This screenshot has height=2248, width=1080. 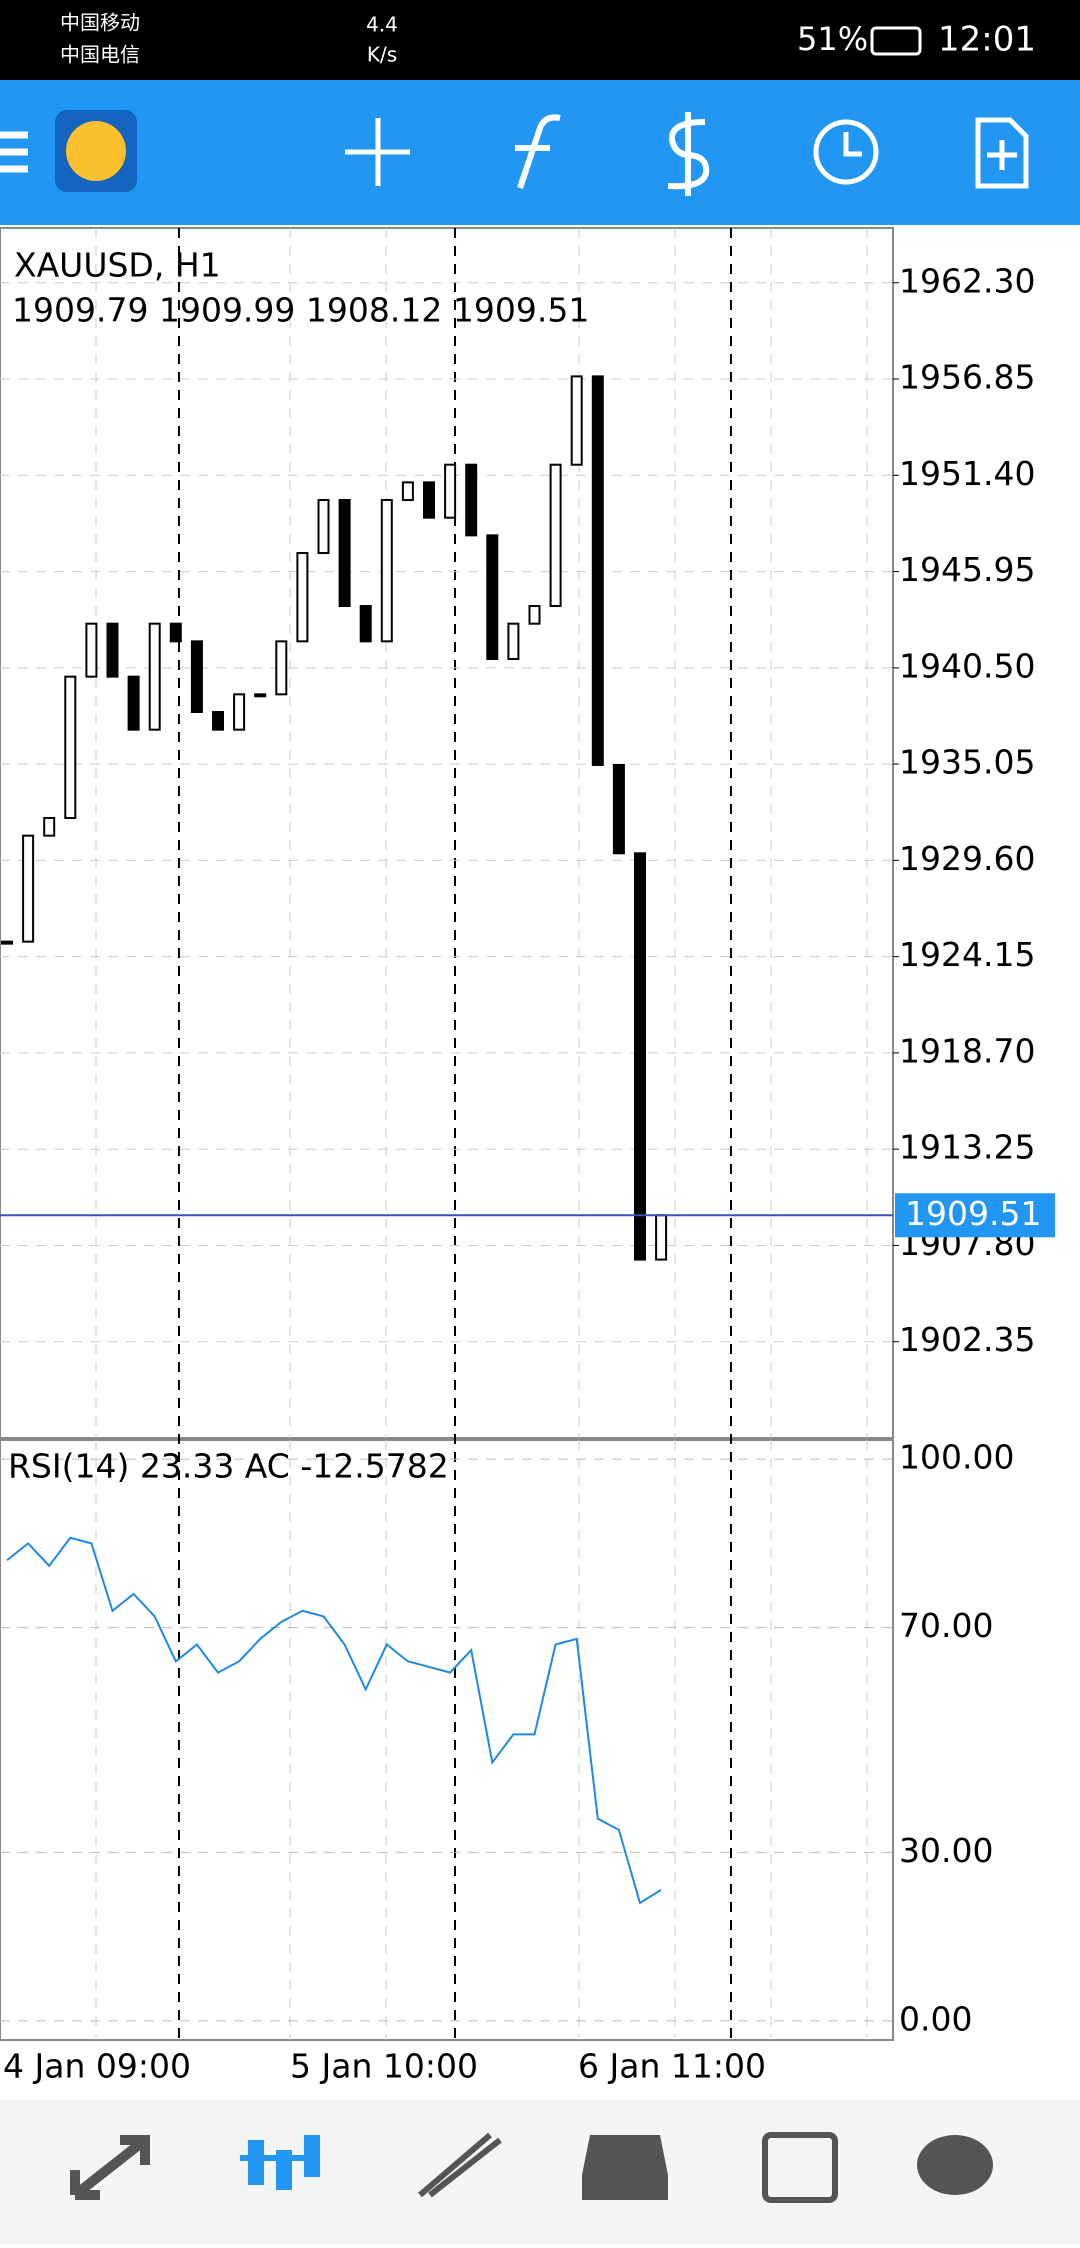 I want to click on x-tick-label: 6 Jan 11:00, so click(x=672, y=2066).